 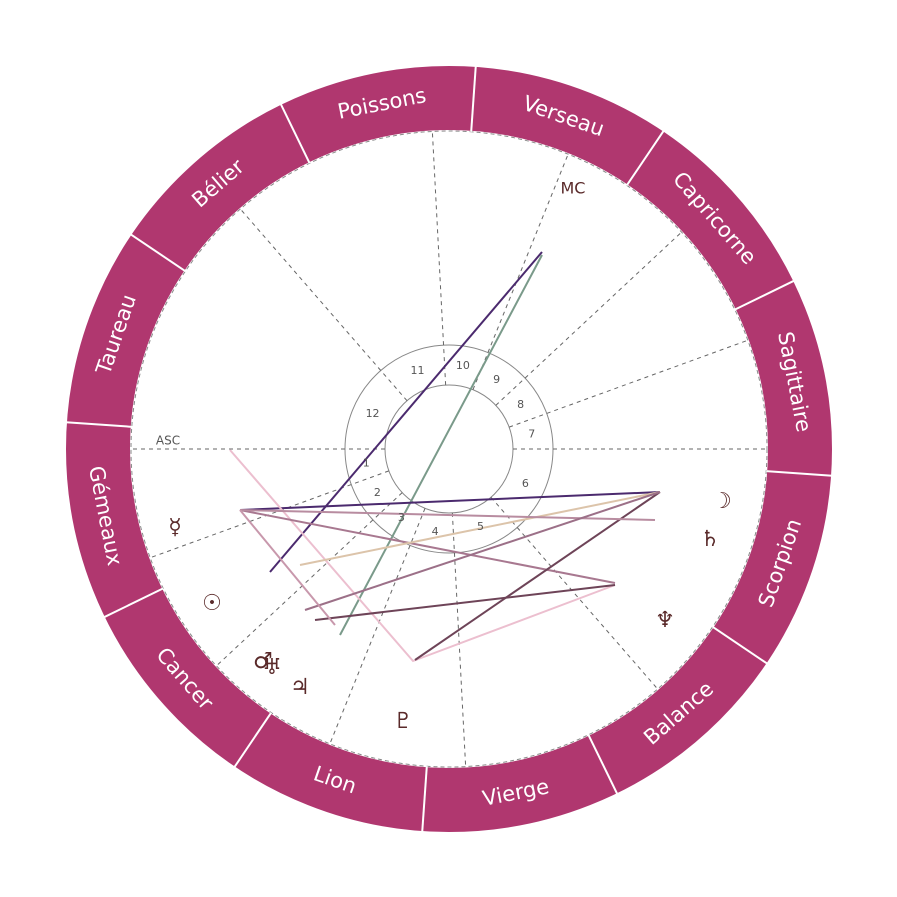 What do you see at coordinates (263, 661) in the screenshot?
I see `planet-glyph: ♂` at bounding box center [263, 661].